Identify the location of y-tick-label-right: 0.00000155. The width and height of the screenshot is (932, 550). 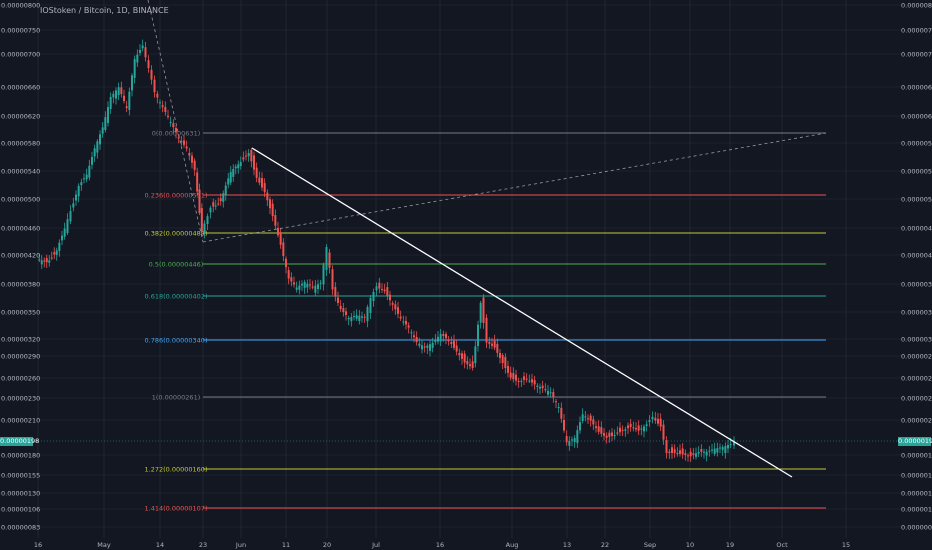
(916, 476).